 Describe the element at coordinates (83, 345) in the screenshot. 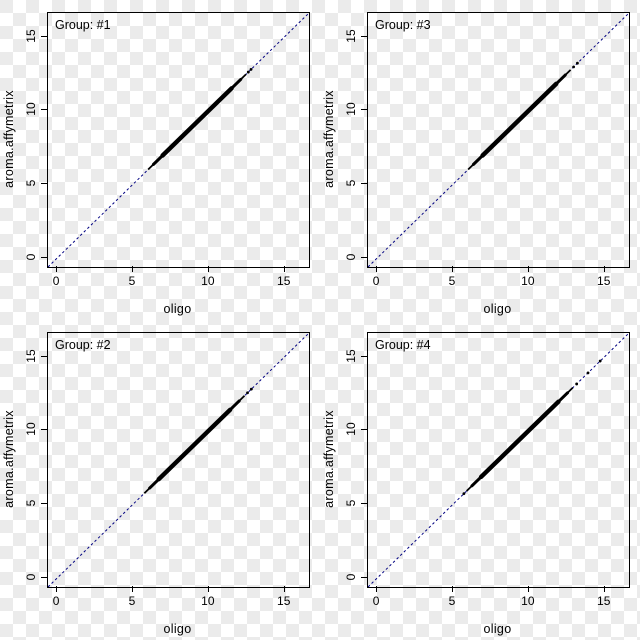

I see `panel-title: Group: #2` at that location.